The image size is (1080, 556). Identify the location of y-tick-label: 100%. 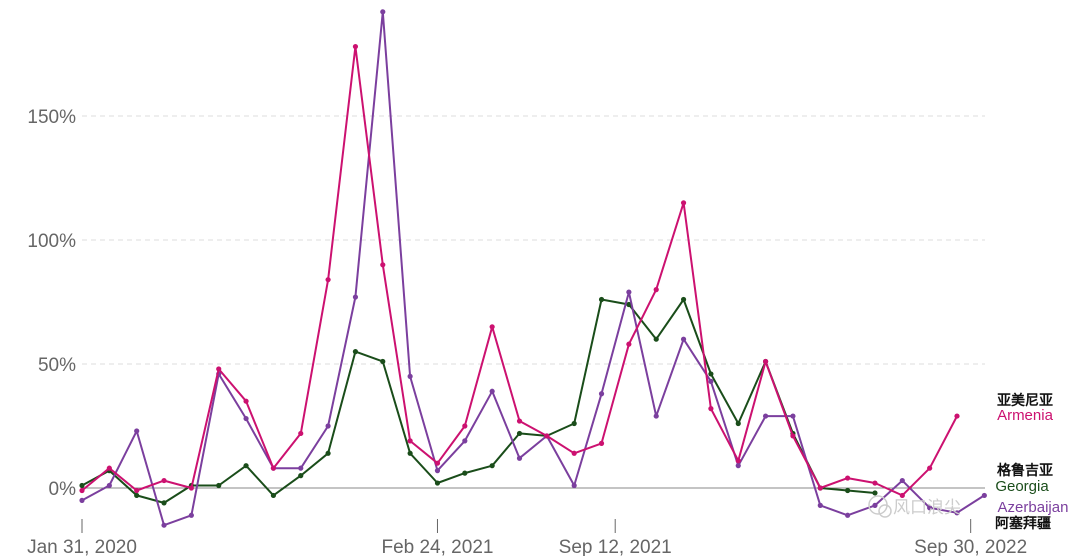
(51, 241).